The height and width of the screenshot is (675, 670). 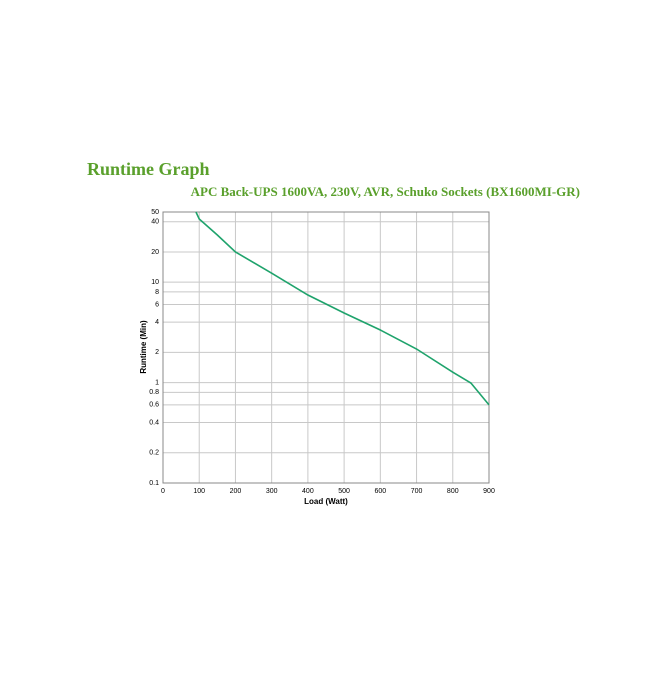 I want to click on y-tick-label: 40, so click(x=155, y=222).